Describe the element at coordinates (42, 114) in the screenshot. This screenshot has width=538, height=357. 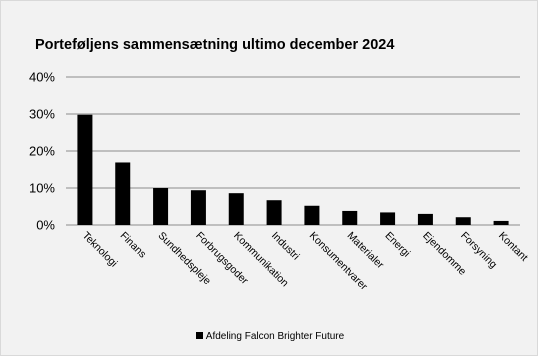
I see `y-tick-label: 30%` at that location.